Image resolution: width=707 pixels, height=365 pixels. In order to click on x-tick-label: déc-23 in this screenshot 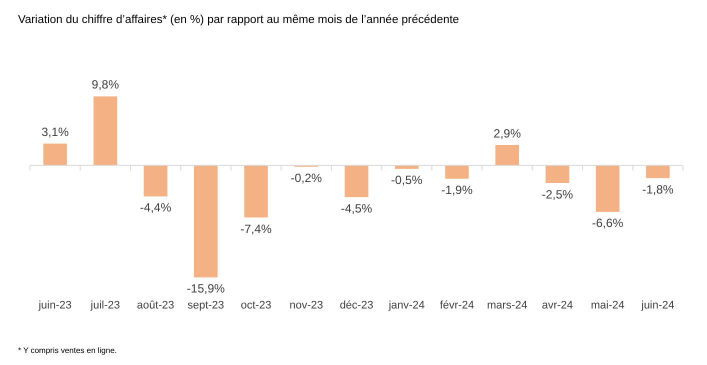, I will do `click(357, 305)`.